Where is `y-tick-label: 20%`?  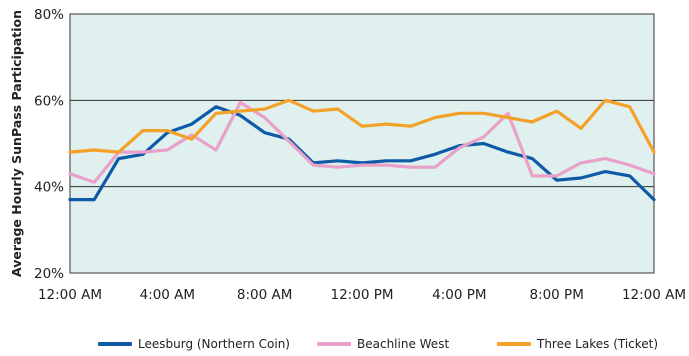 y-tick-label: 20% is located at coordinates (49, 274).